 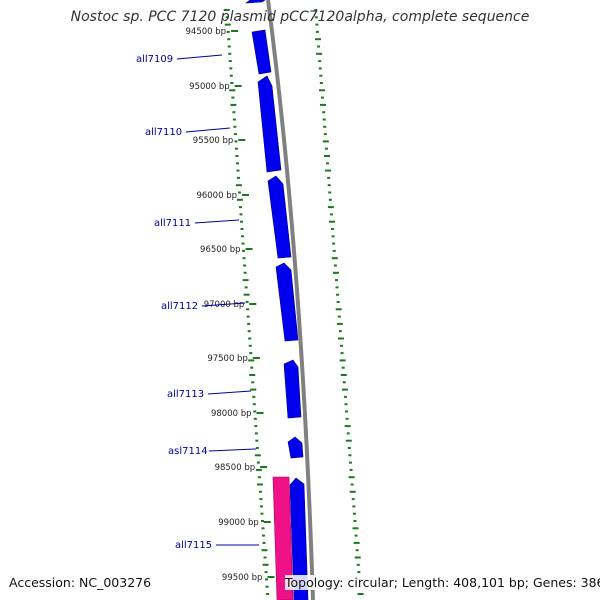 I want to click on reverse-gene-arrow, so click(x=283, y=538).